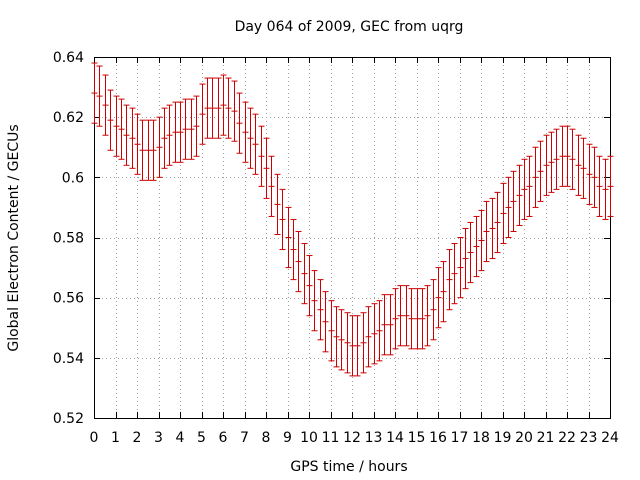 The image size is (640, 480). What do you see at coordinates (348, 467) in the screenshot?
I see `x-axis-label: GPS time / hours` at bounding box center [348, 467].